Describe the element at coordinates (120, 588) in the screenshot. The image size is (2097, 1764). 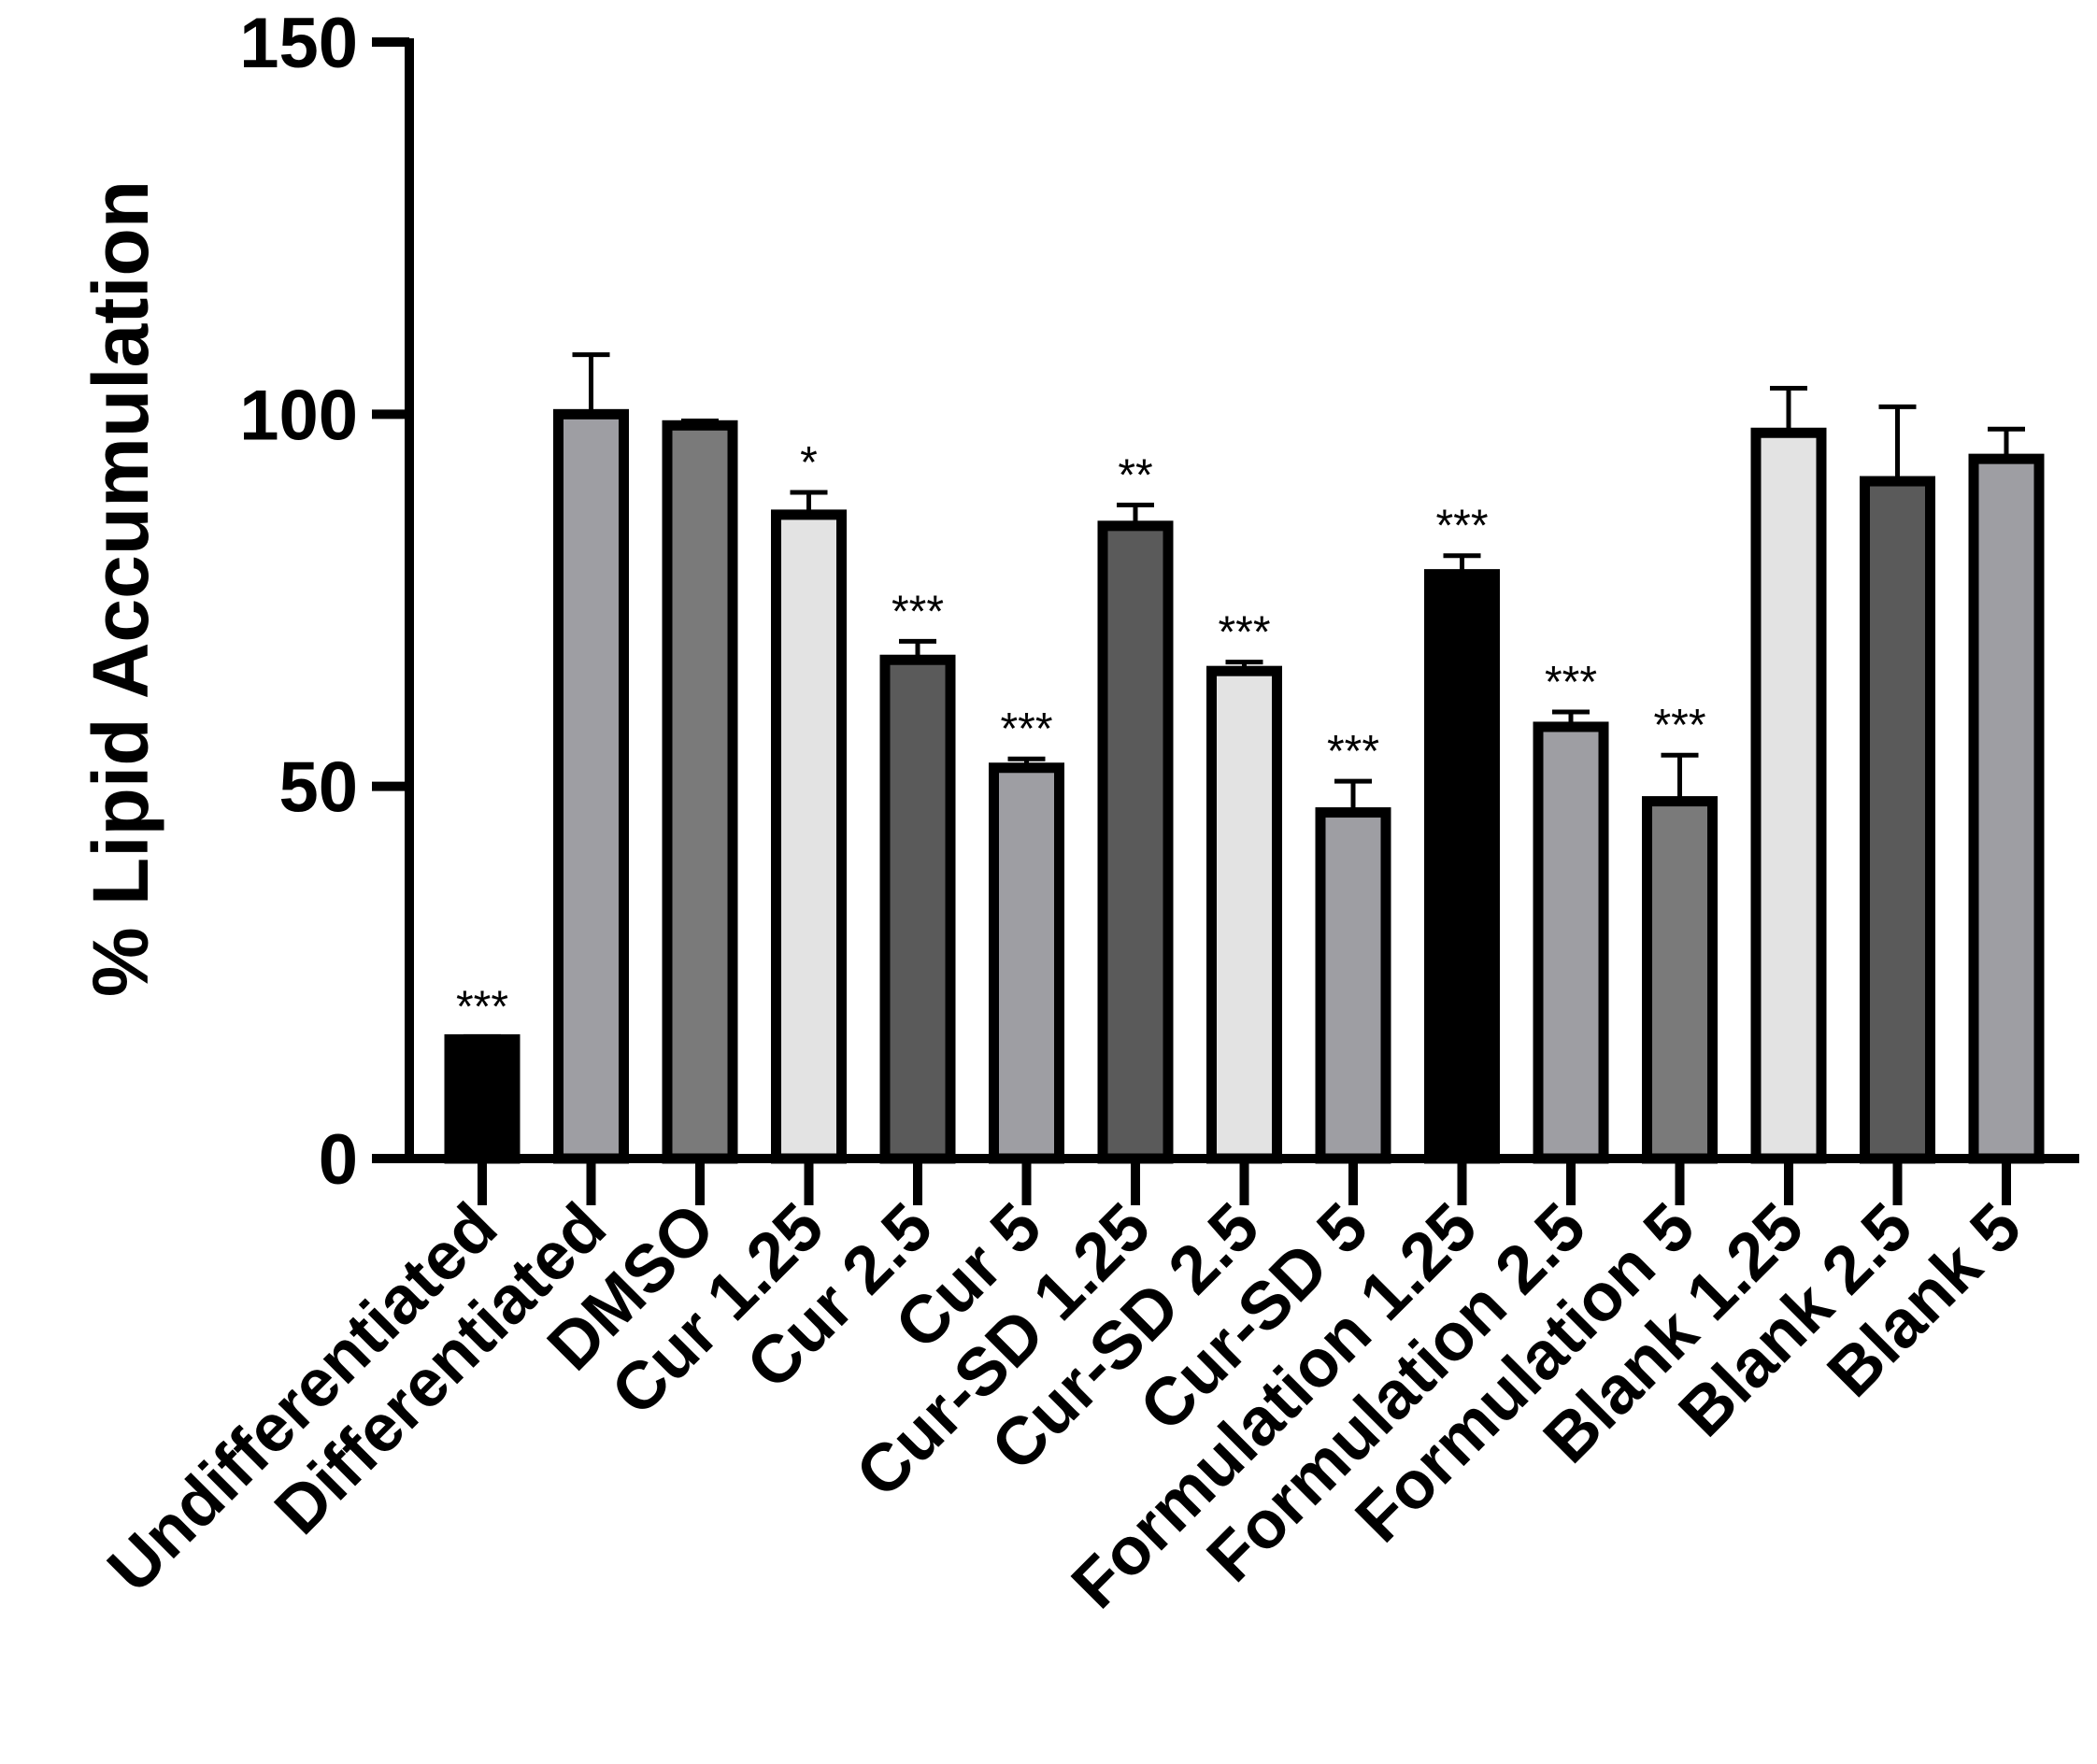
I see `y-axis-title: % Lipid Accumulation` at that location.